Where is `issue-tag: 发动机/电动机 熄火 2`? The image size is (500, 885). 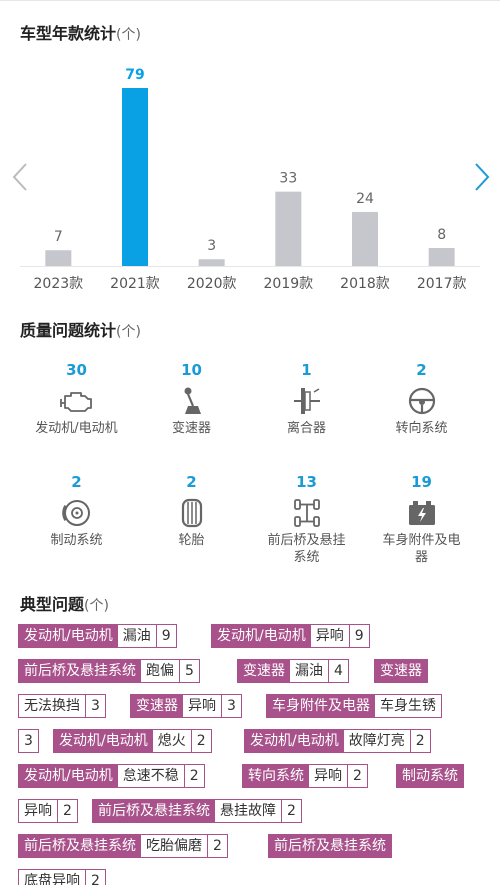 issue-tag: 发动机/电动机 熄火 2 is located at coordinates (132, 741).